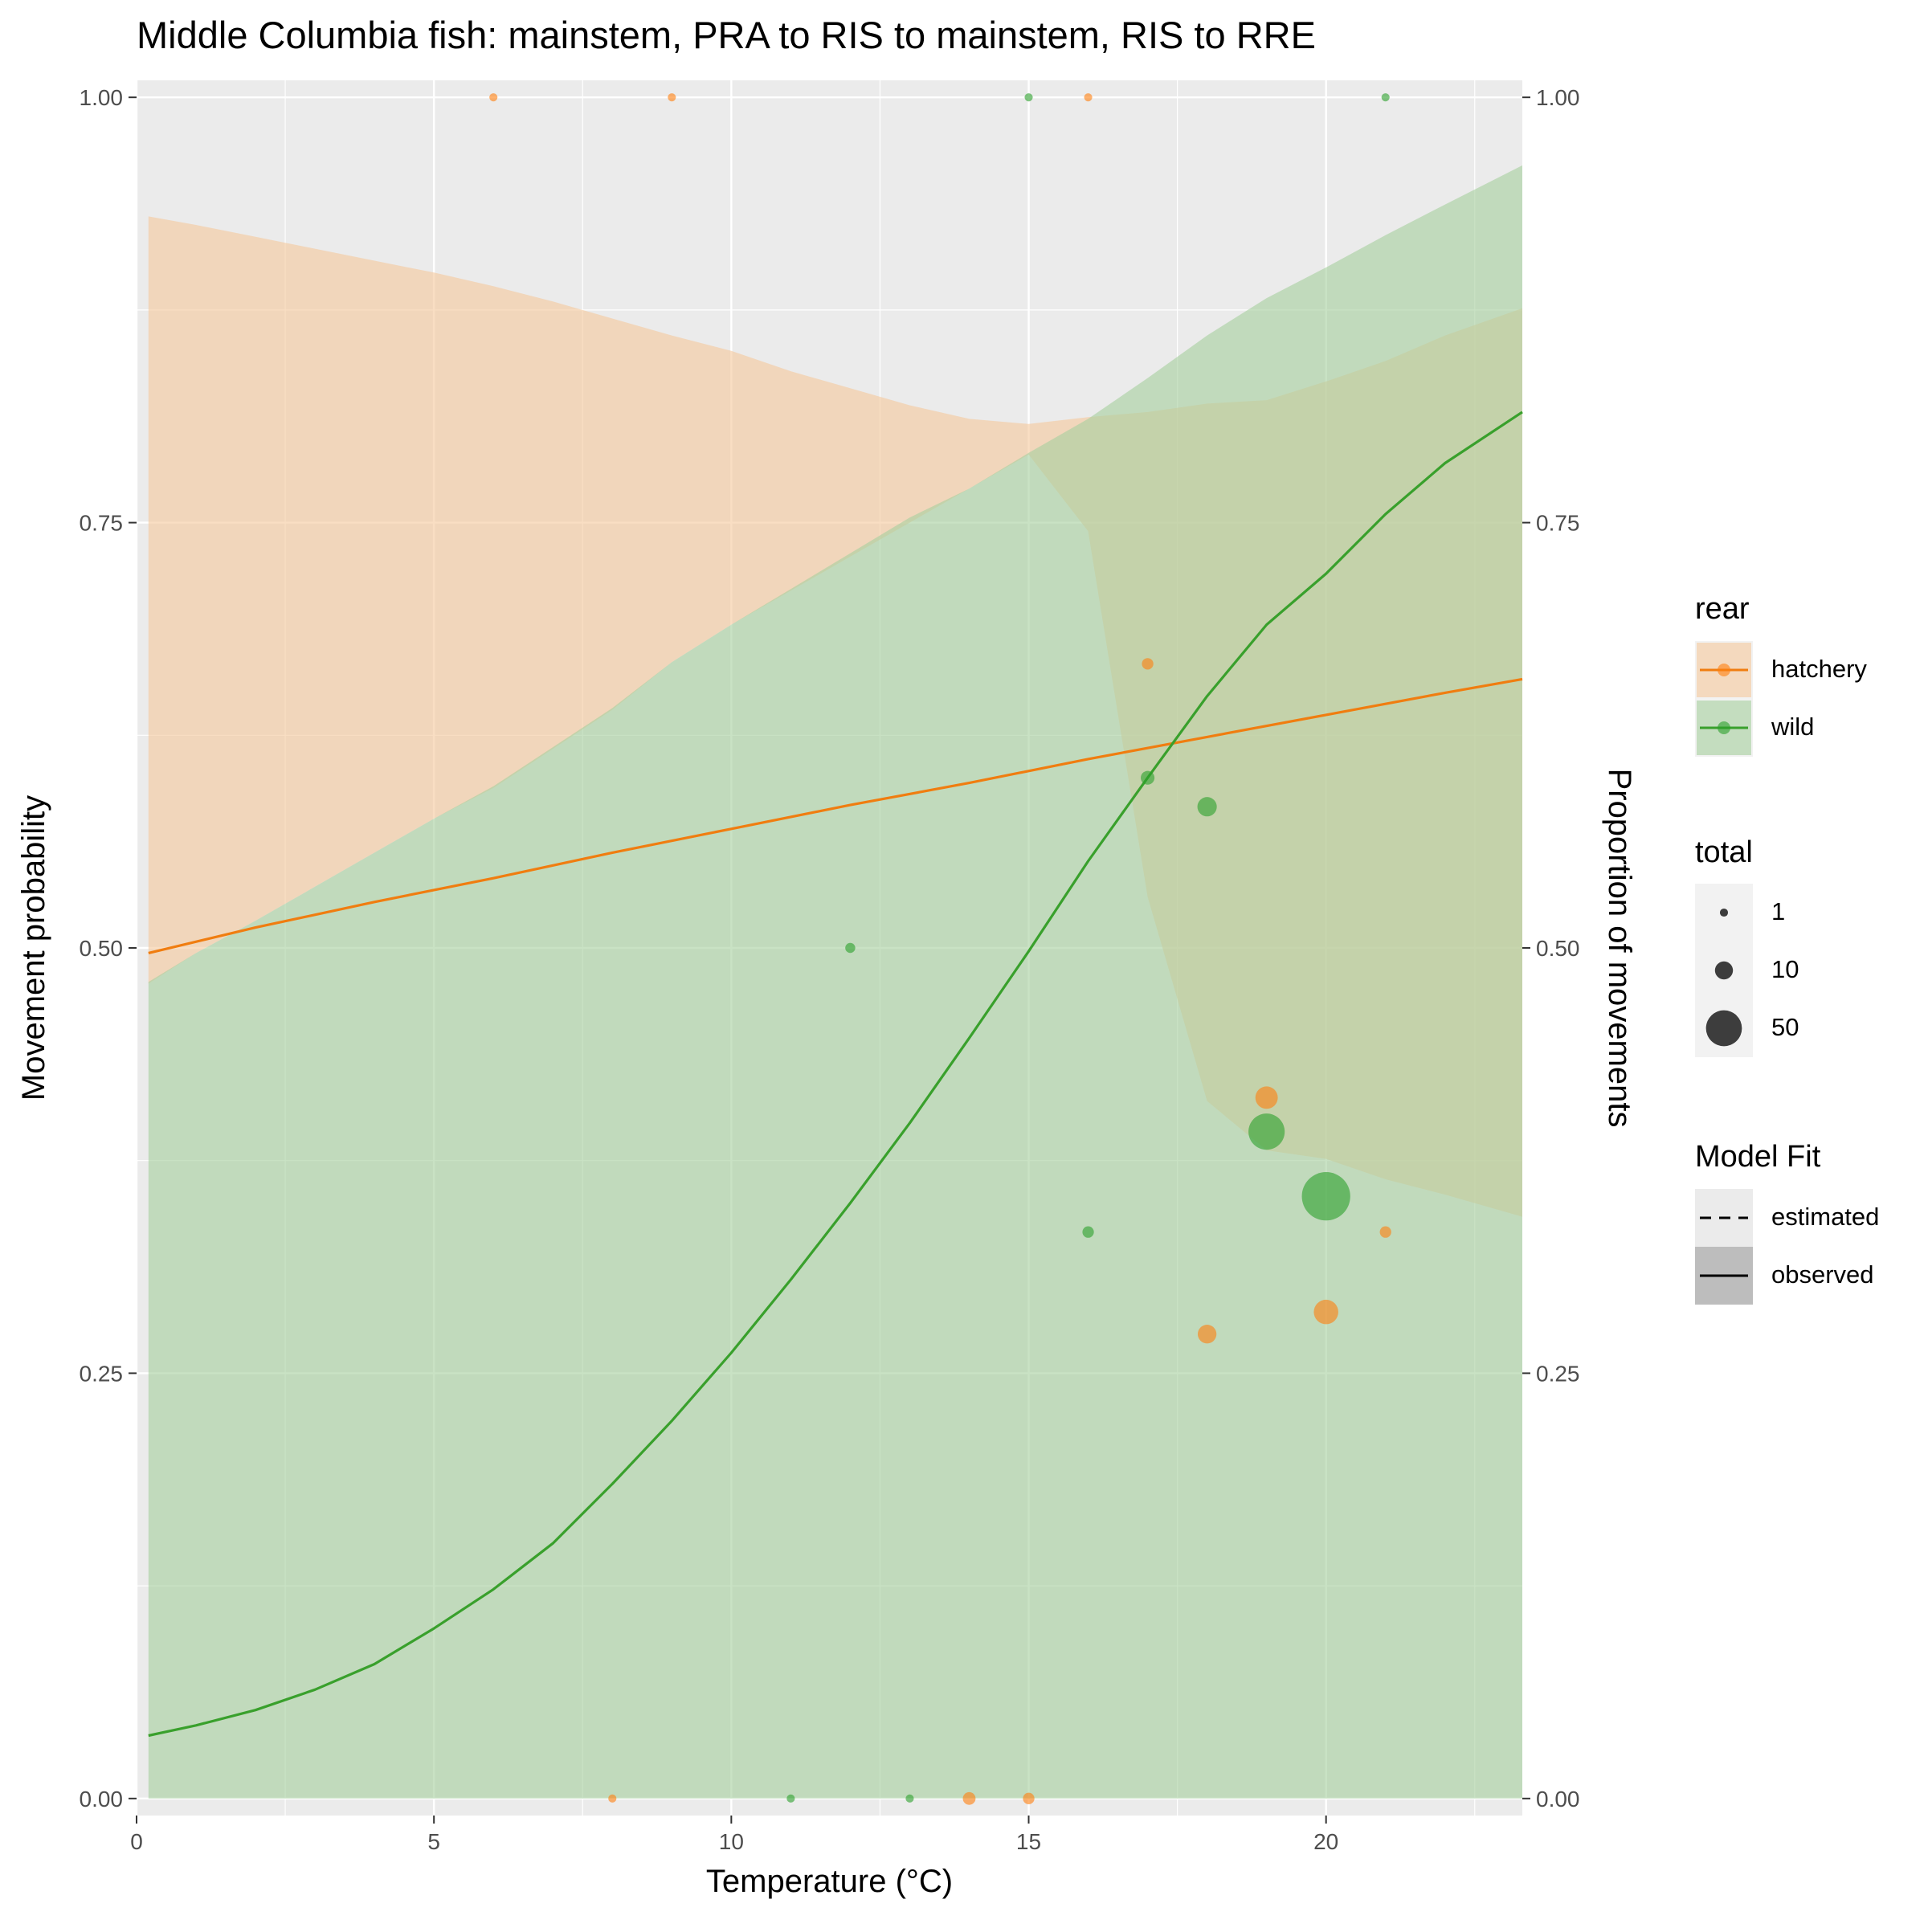 The image size is (1928, 1932). What do you see at coordinates (136, 1841) in the screenshot?
I see `x-tick-label: 0` at bounding box center [136, 1841].